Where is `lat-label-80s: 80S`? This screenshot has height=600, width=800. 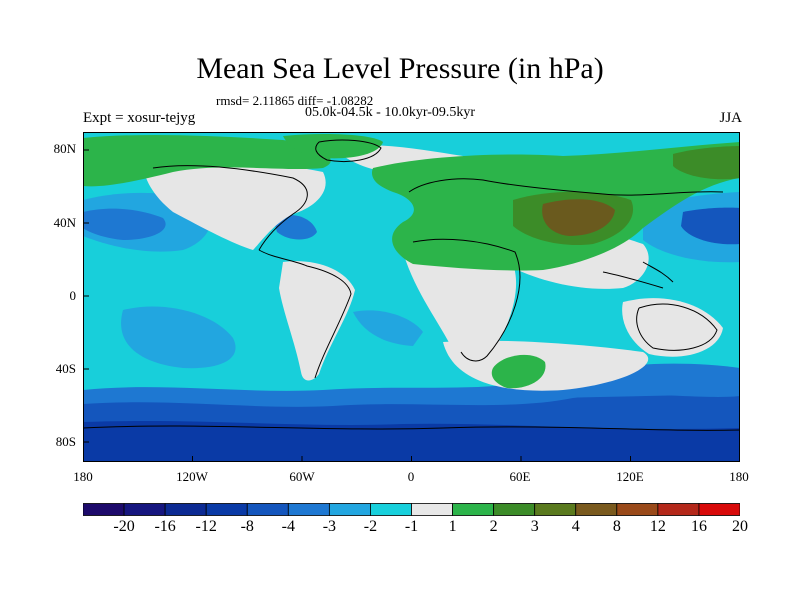
lat-label-80s: 80S is located at coordinates (65, 441).